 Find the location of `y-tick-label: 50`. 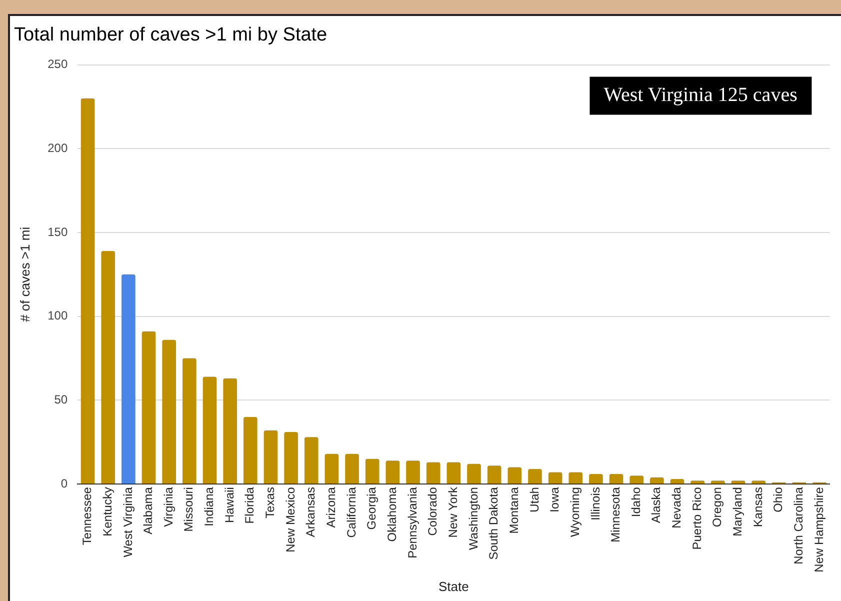

y-tick-label: 50 is located at coordinates (61, 399).